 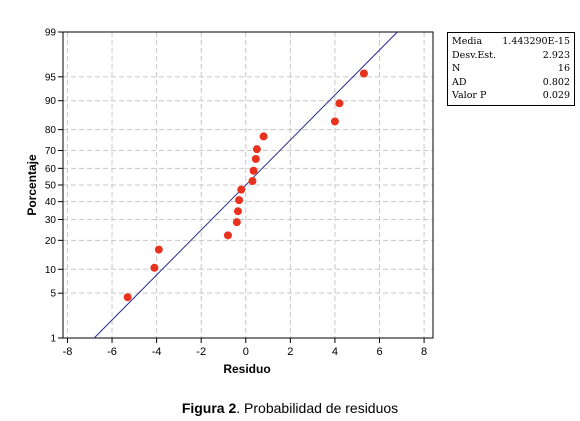 What do you see at coordinates (157, 352) in the screenshot?
I see `x-tick-label: -4` at bounding box center [157, 352].